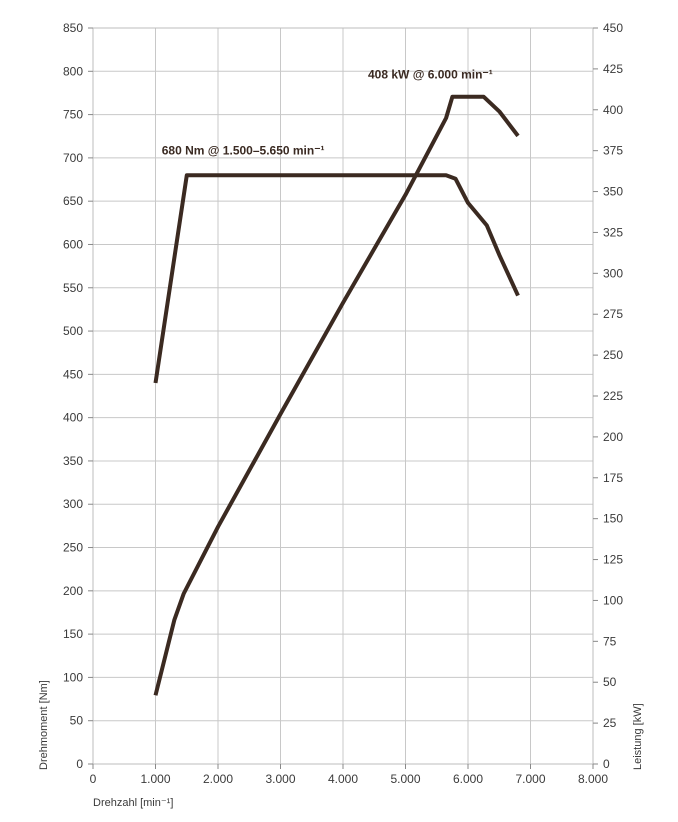 The image size is (678, 822). What do you see at coordinates (73, 158) in the screenshot?
I see `left-tick-label: 700` at bounding box center [73, 158].